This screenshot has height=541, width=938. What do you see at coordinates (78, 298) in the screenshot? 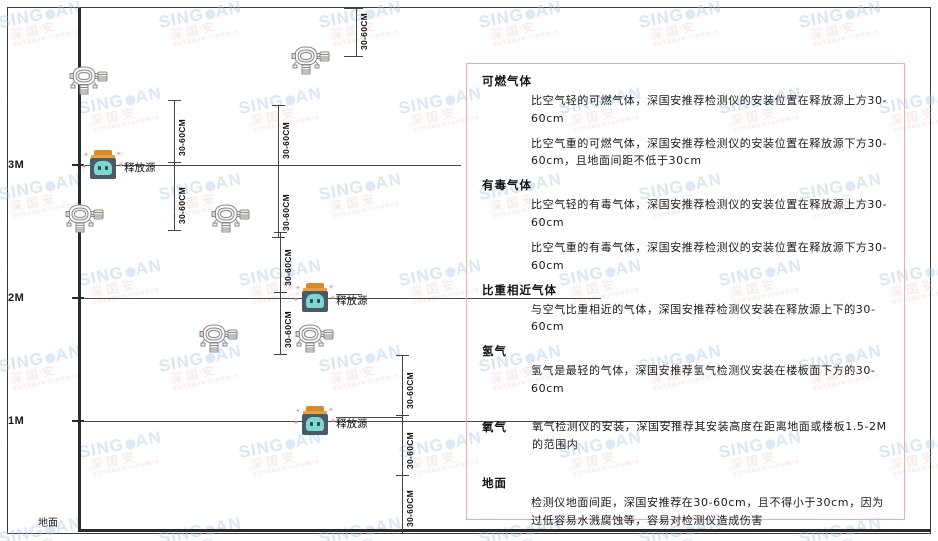
I see `level-tick-2m` at bounding box center [78, 298].